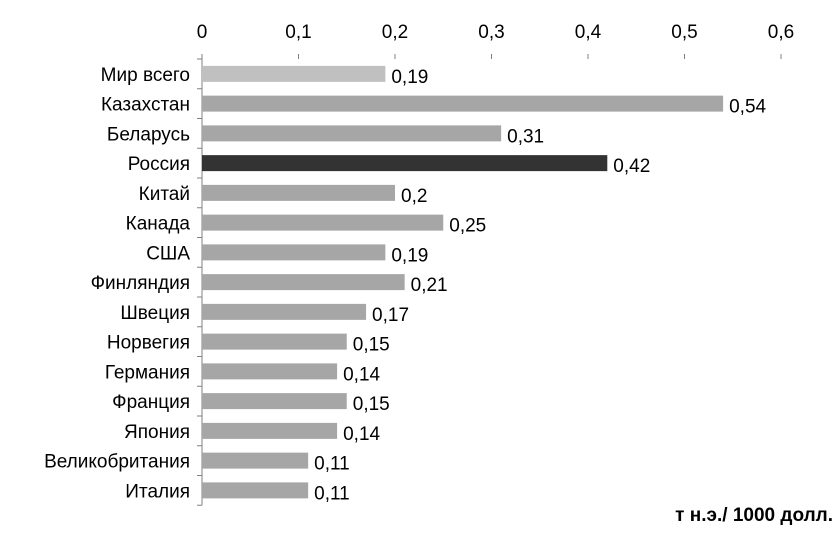 The height and width of the screenshot is (549, 839). I want to click on data-label: 0,2, so click(414, 196).